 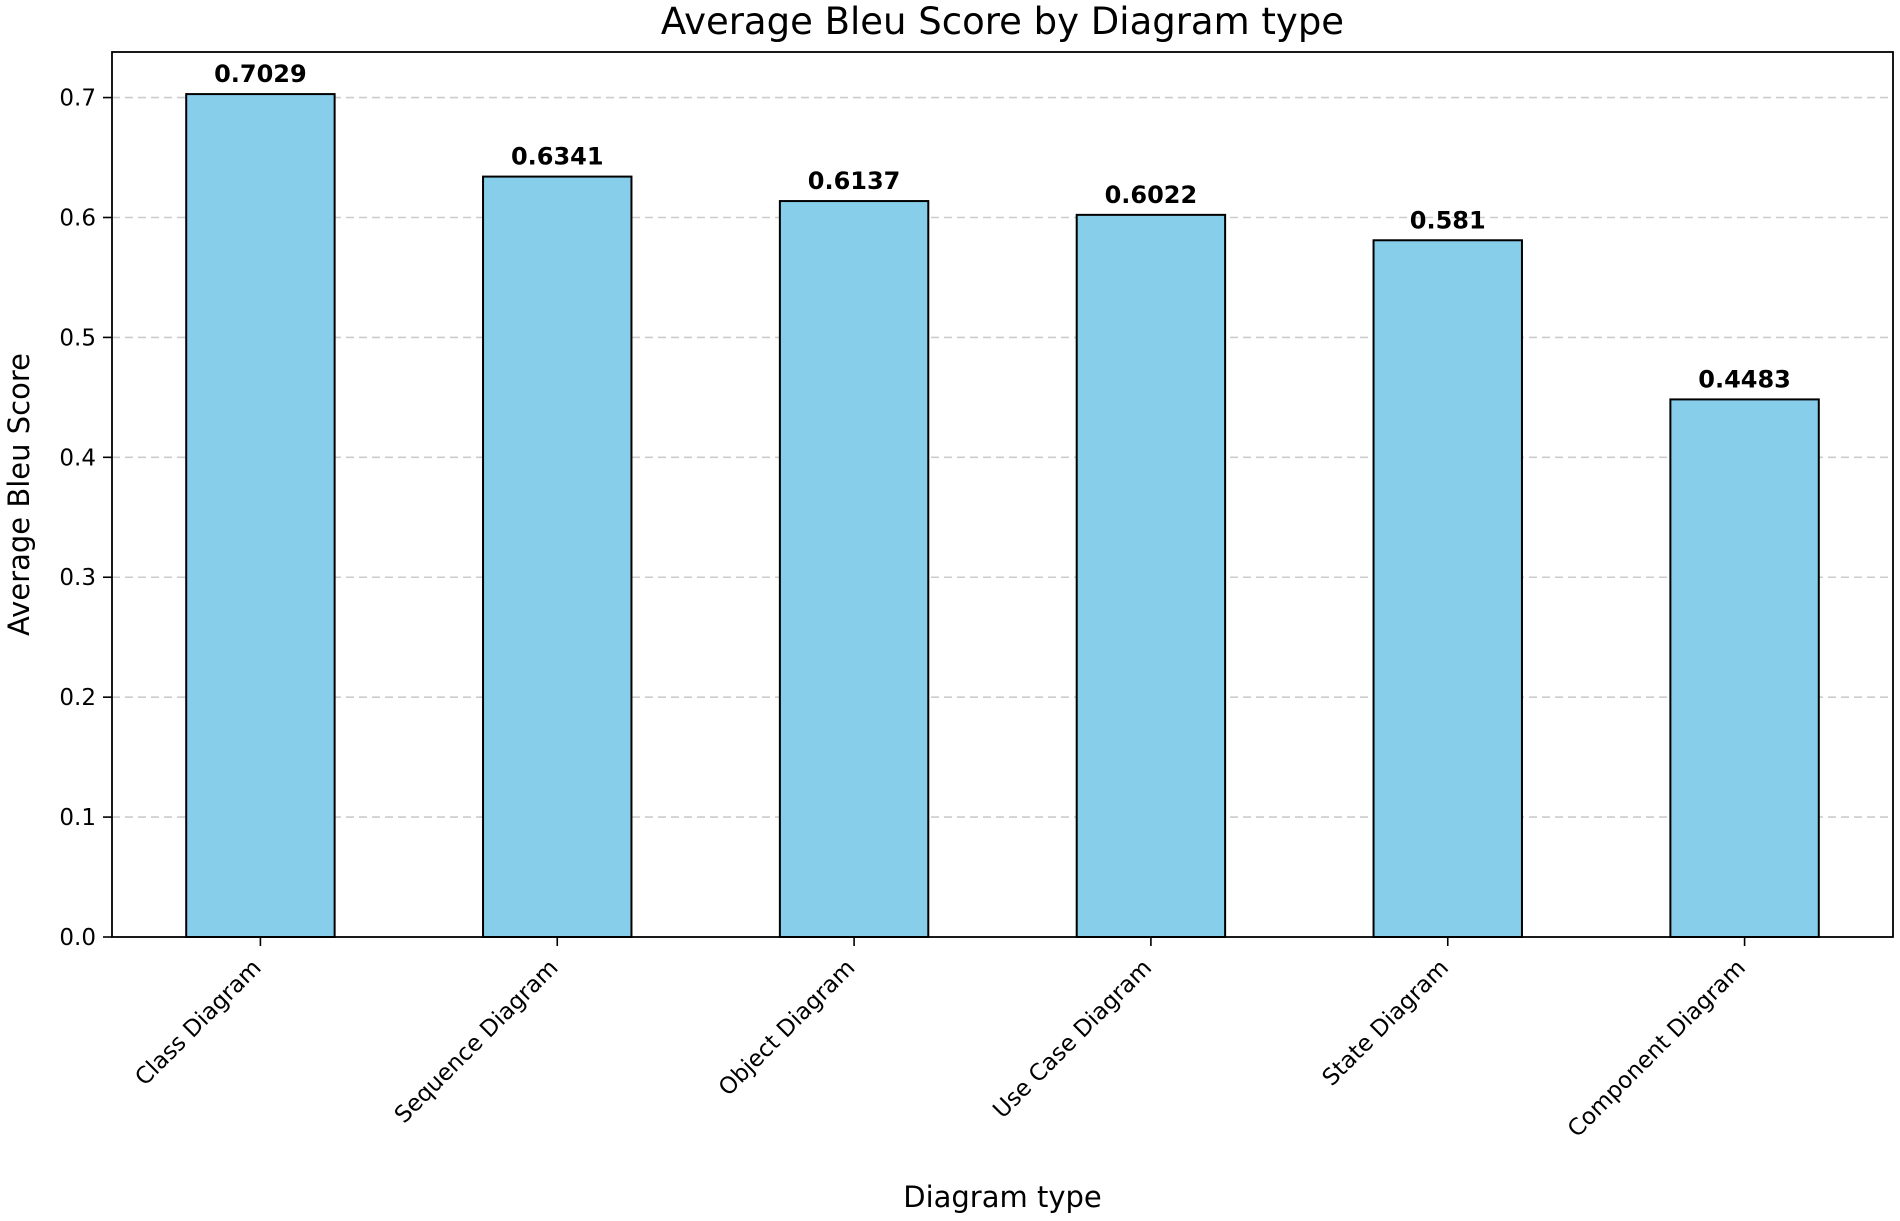 I want to click on x-tick-label: State Diagram, so click(x=1386, y=1023).